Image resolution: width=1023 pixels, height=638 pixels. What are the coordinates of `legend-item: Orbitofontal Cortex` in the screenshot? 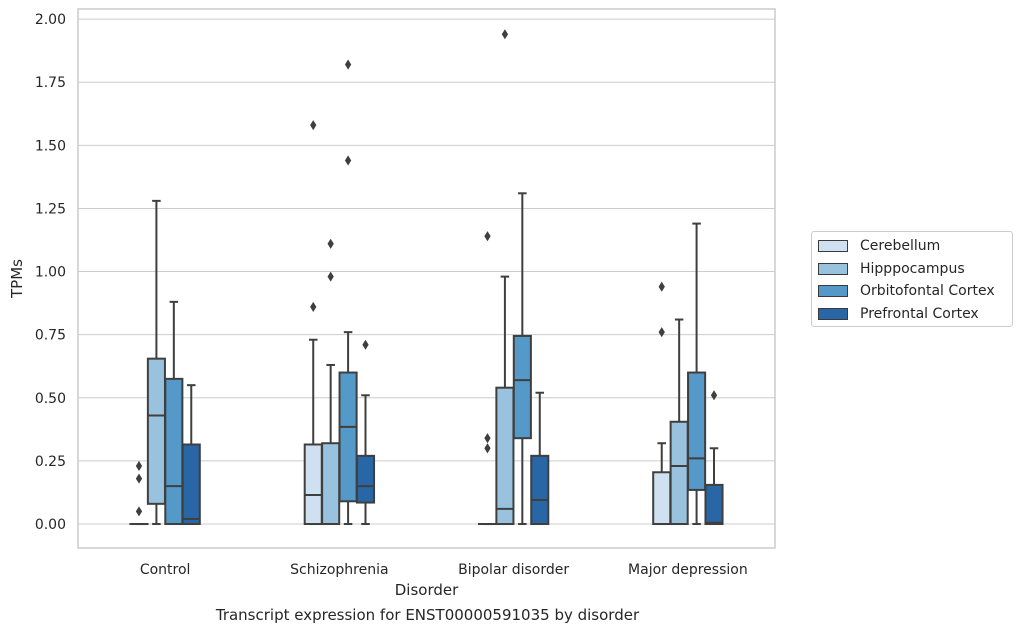 It's located at (906, 291).